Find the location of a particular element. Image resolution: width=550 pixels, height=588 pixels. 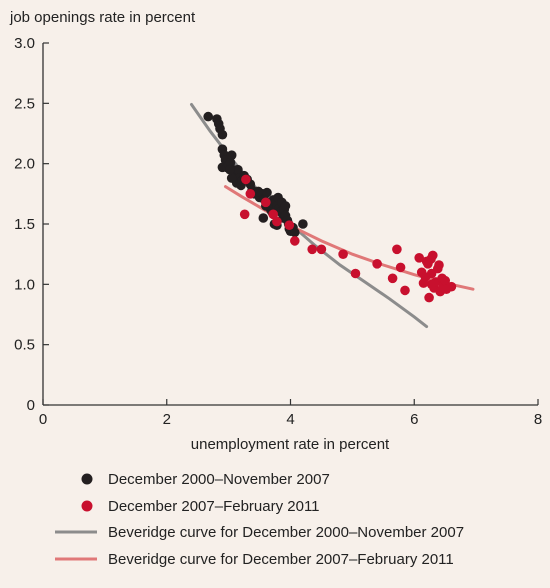

y-tick-label: 1.0 is located at coordinates (24, 284).